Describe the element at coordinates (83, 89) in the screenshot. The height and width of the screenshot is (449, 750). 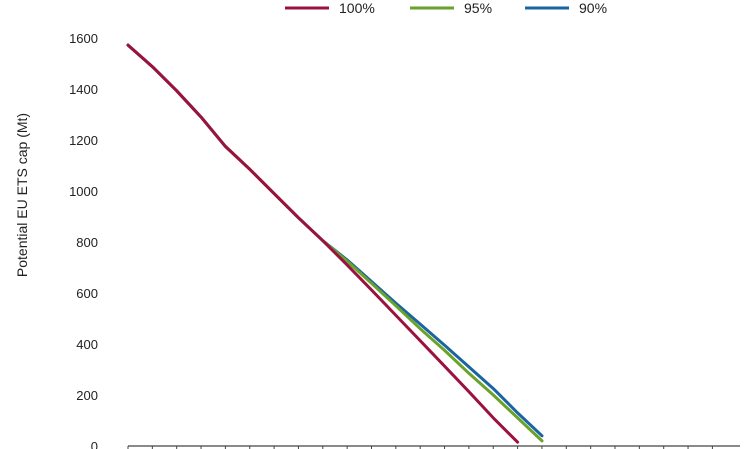
I see `y-tick-label: 1400` at that location.